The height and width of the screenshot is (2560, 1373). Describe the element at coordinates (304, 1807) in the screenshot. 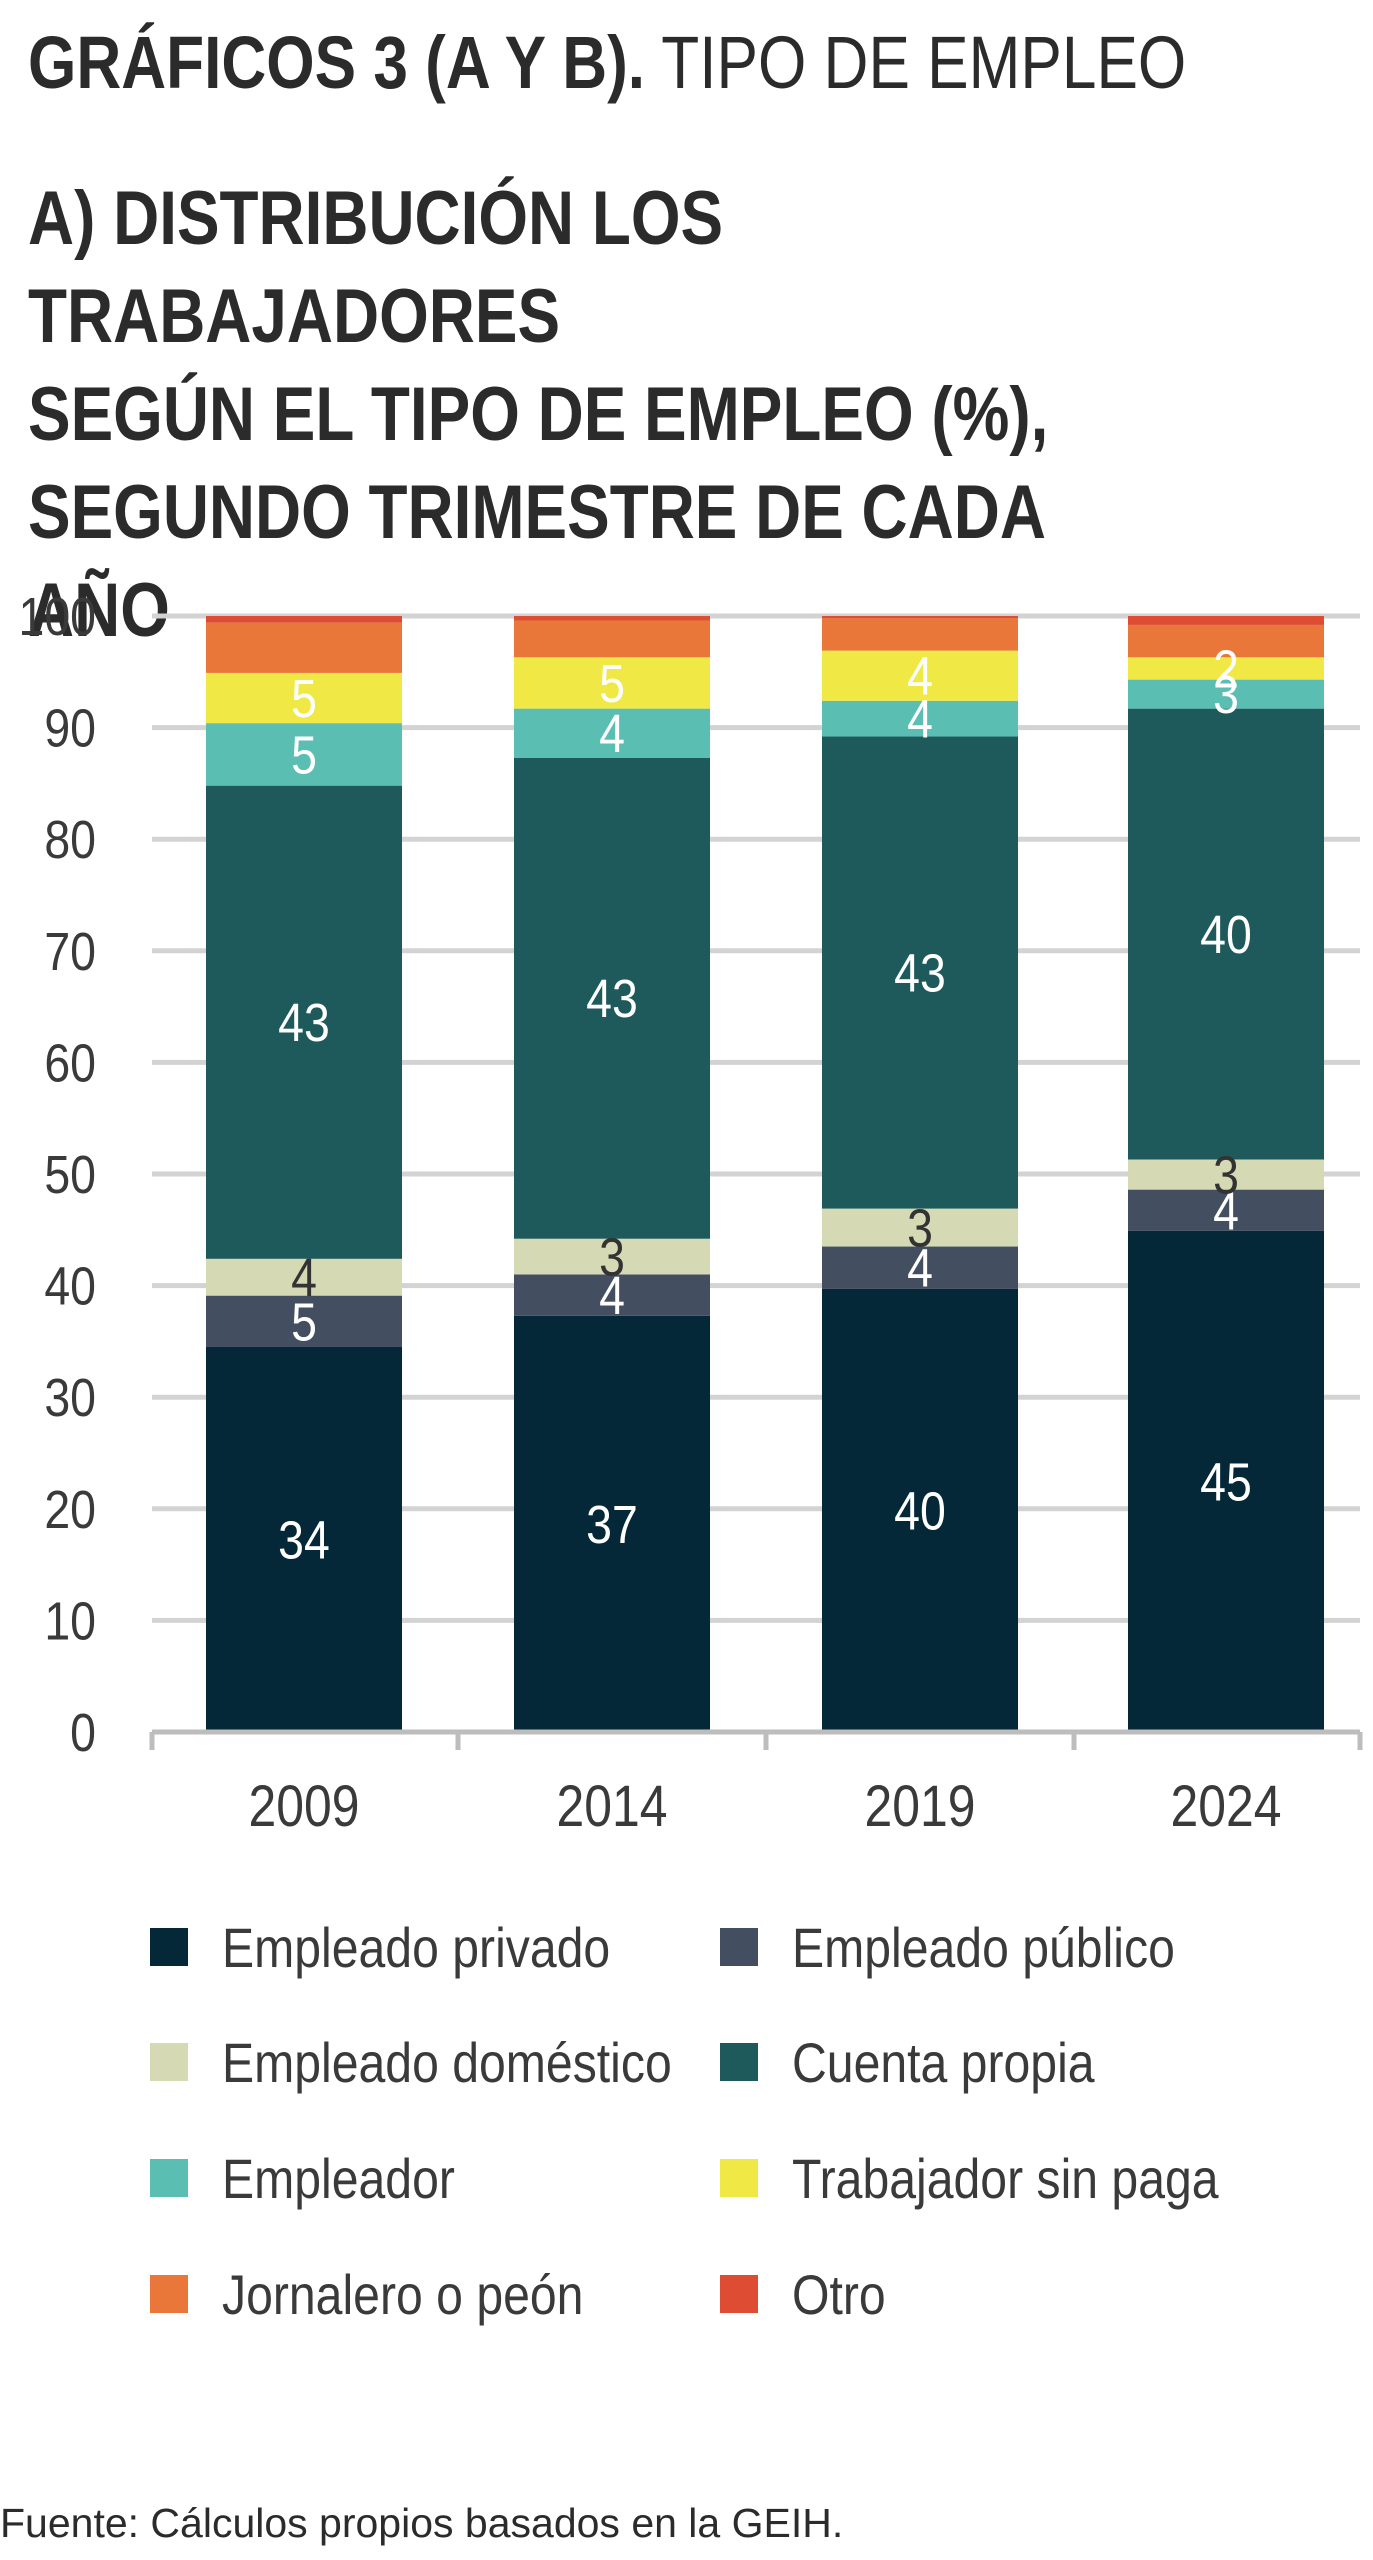

I see `x-tick-label: 2009` at that location.